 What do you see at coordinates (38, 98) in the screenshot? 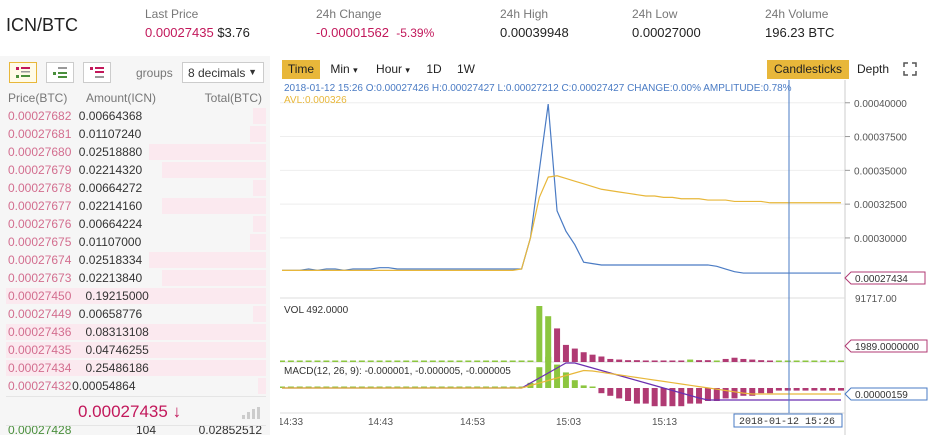
I see `col-price: Price(BTC)` at bounding box center [38, 98].